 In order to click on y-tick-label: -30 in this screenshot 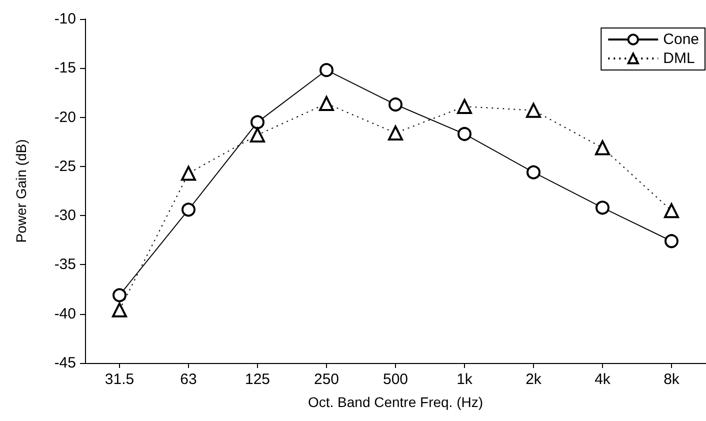, I will do `click(65, 215)`.